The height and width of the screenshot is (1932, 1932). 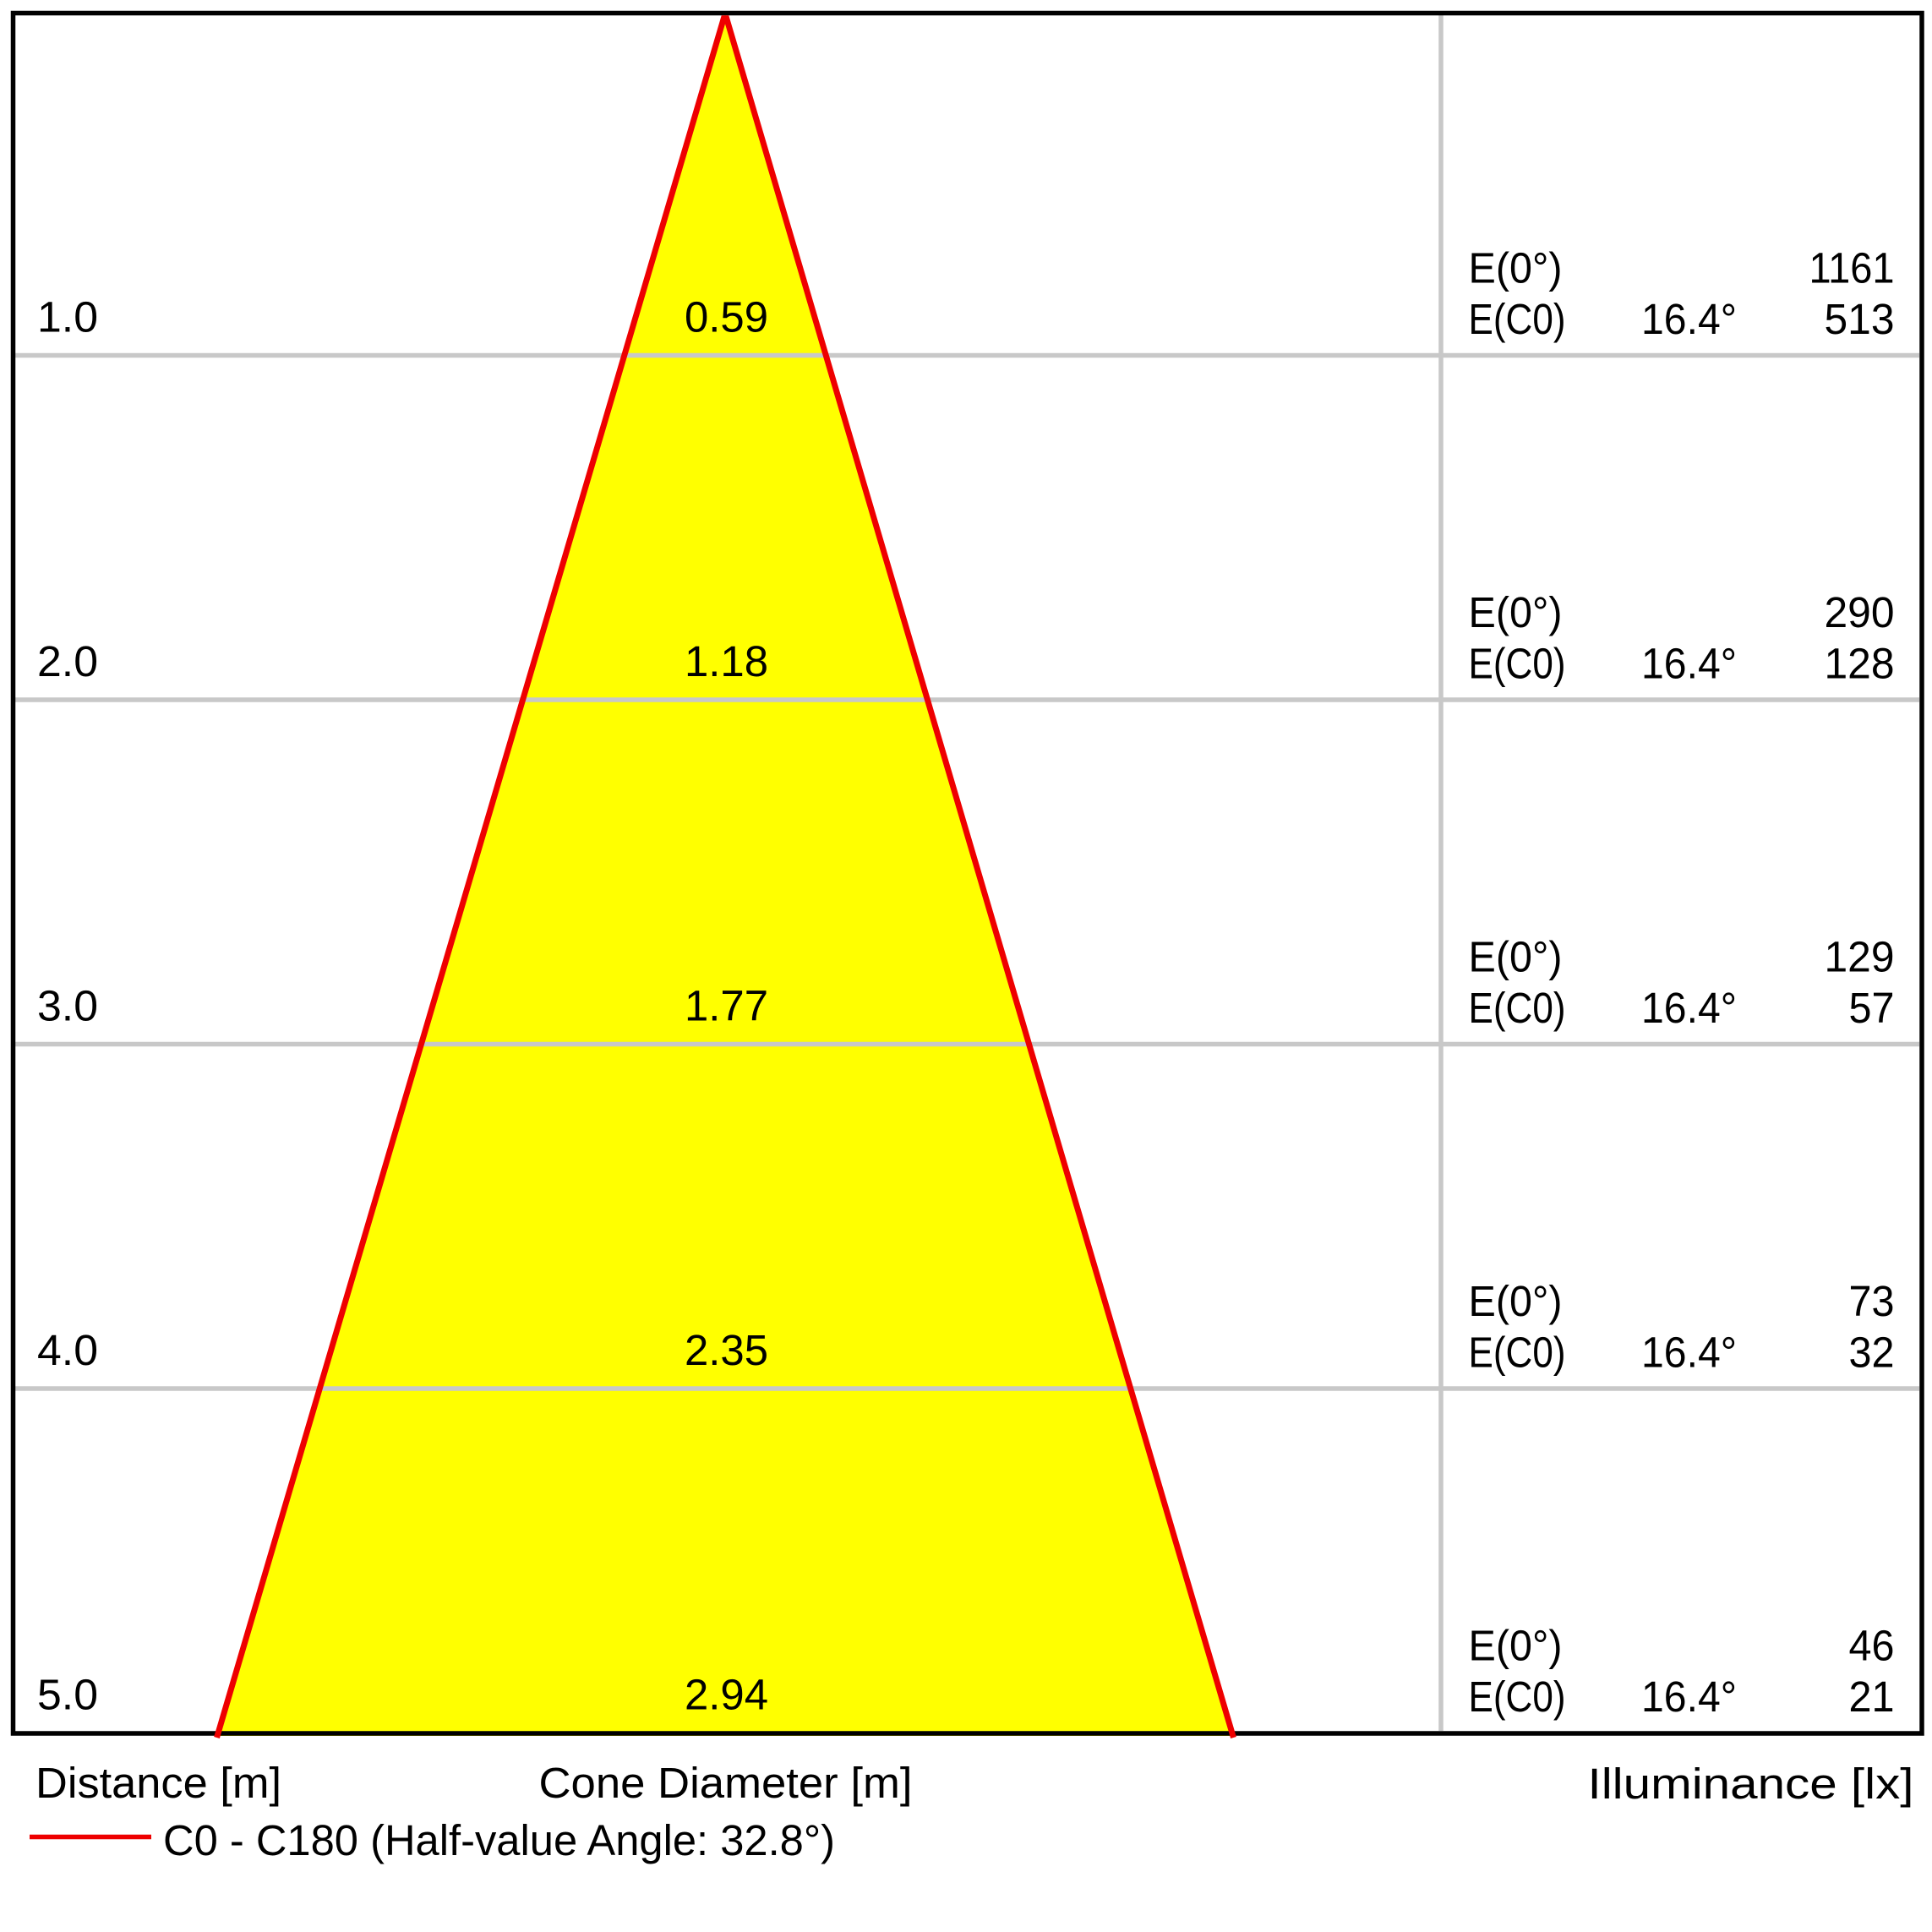 What do you see at coordinates (1852, 268) in the screenshot?
I see `svg-text: 1161` at bounding box center [1852, 268].